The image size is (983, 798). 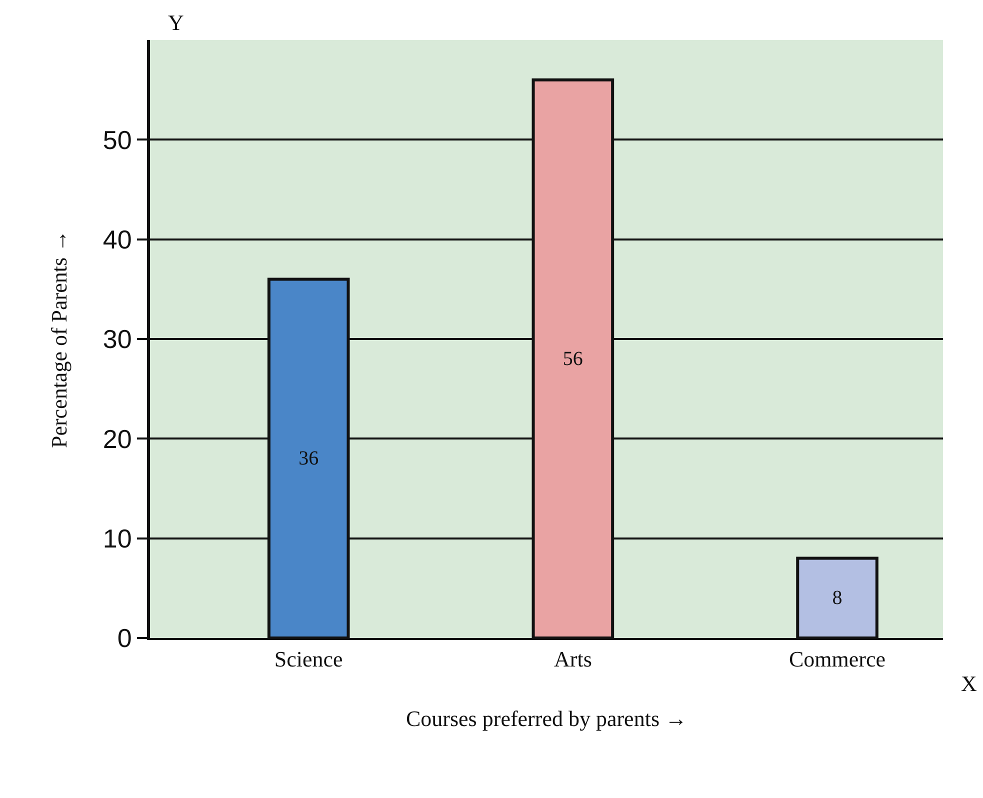 What do you see at coordinates (59, 339) in the screenshot?
I see `y-axis-title: Percentage of Parents →` at bounding box center [59, 339].